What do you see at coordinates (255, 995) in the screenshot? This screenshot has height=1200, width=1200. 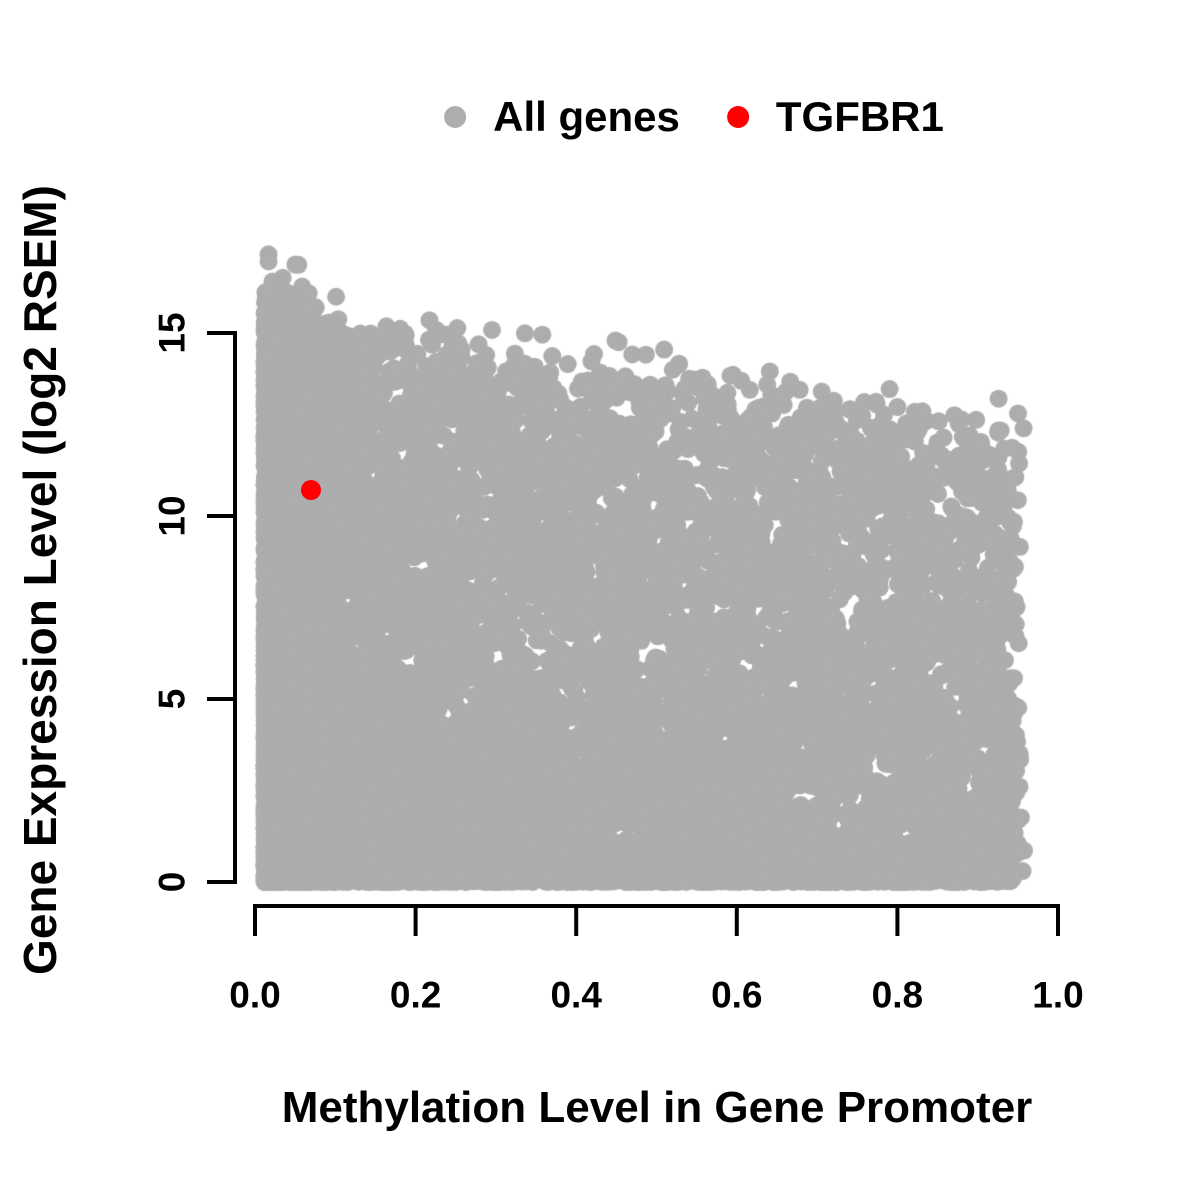 I see `x-tick-label-0.0: 0.0` at bounding box center [255, 995].